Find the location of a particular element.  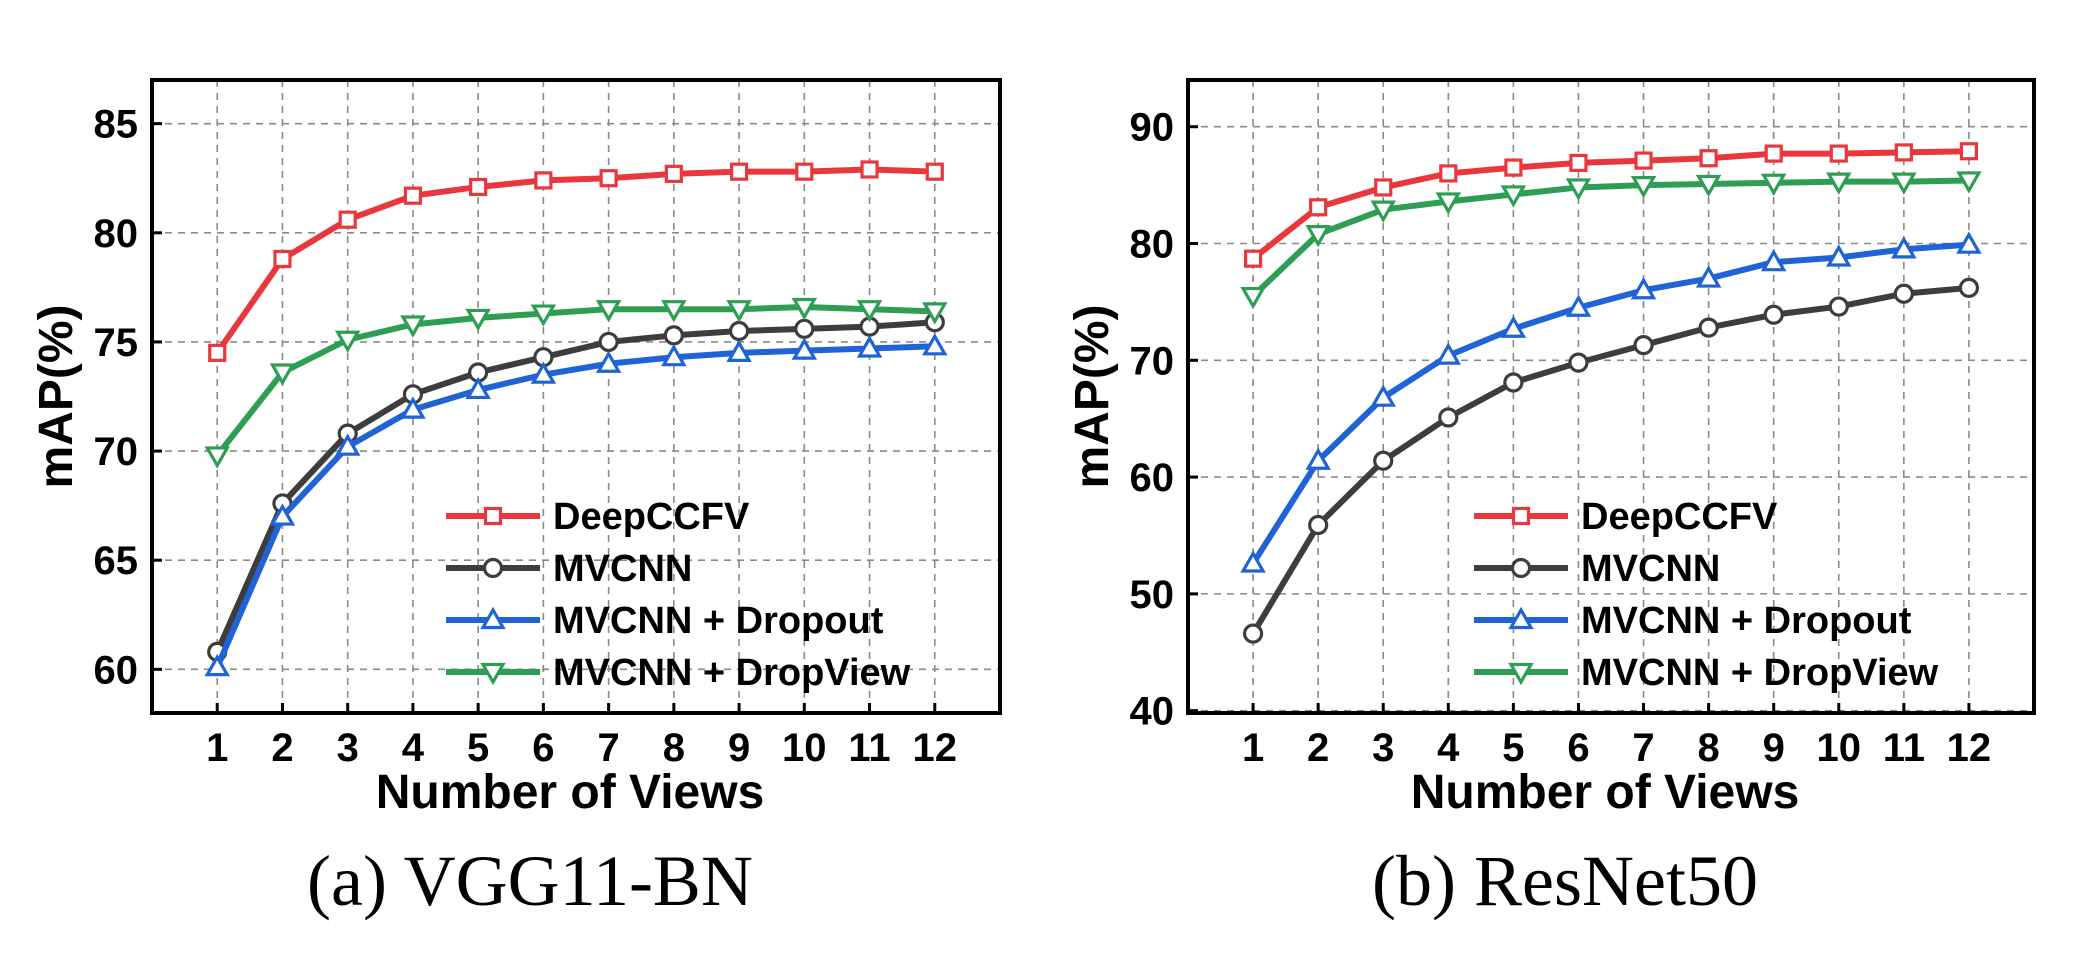

x-tick-label: 9 is located at coordinates (739, 748).